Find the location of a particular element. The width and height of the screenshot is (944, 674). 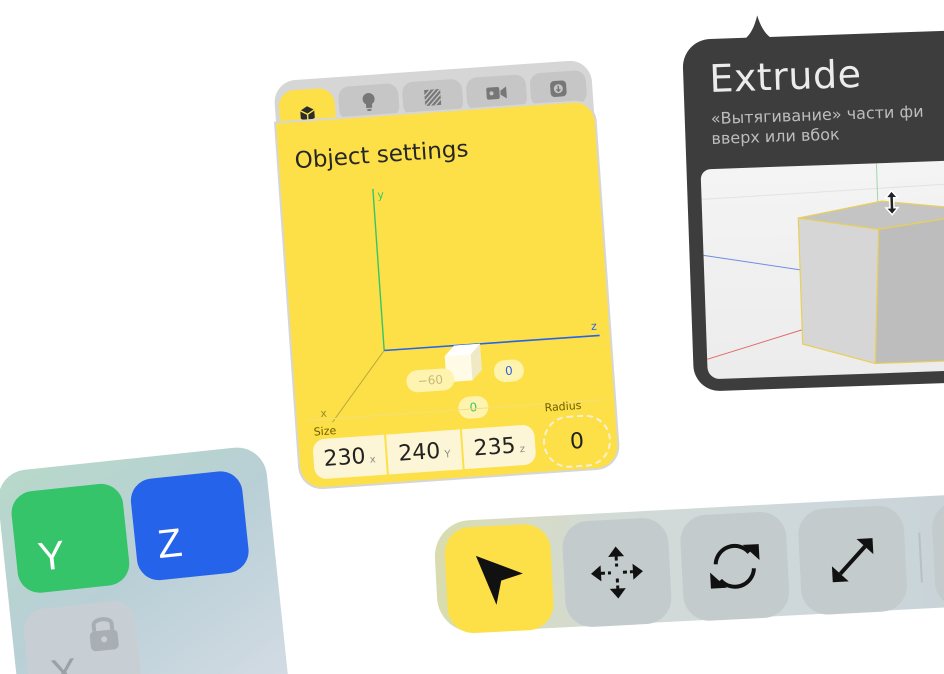

size-z-field: 235 z is located at coordinates (499, 447).